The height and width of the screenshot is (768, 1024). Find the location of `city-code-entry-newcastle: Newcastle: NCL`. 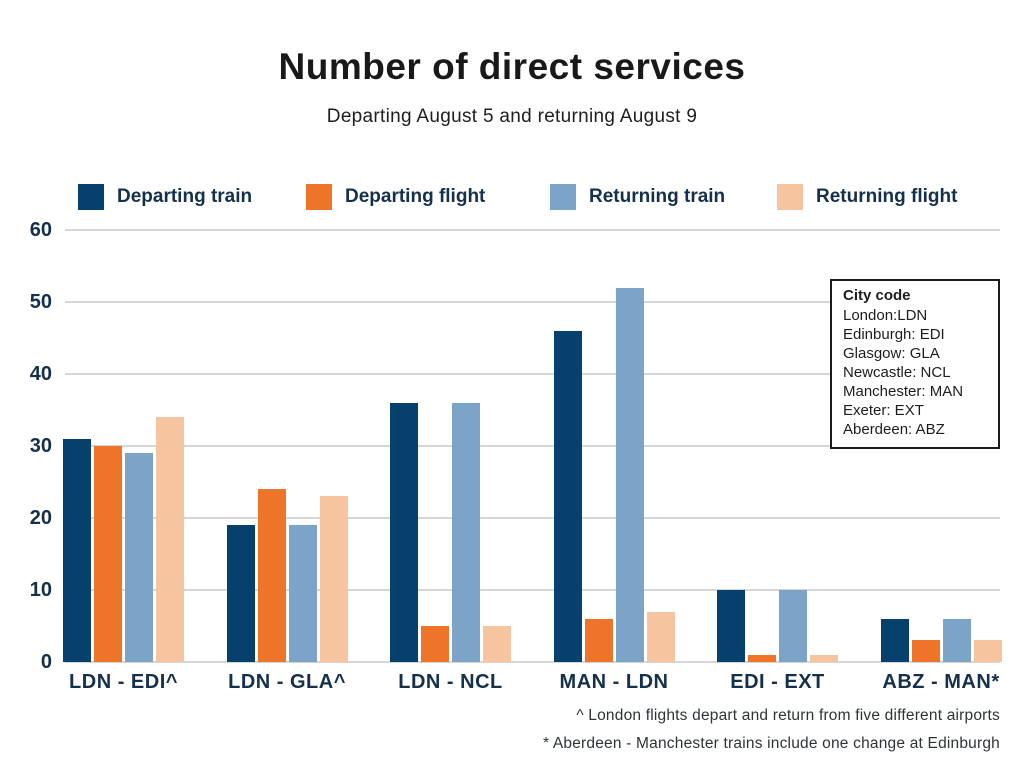

city-code-entry-newcastle: Newcastle: NCL is located at coordinates (897, 372).